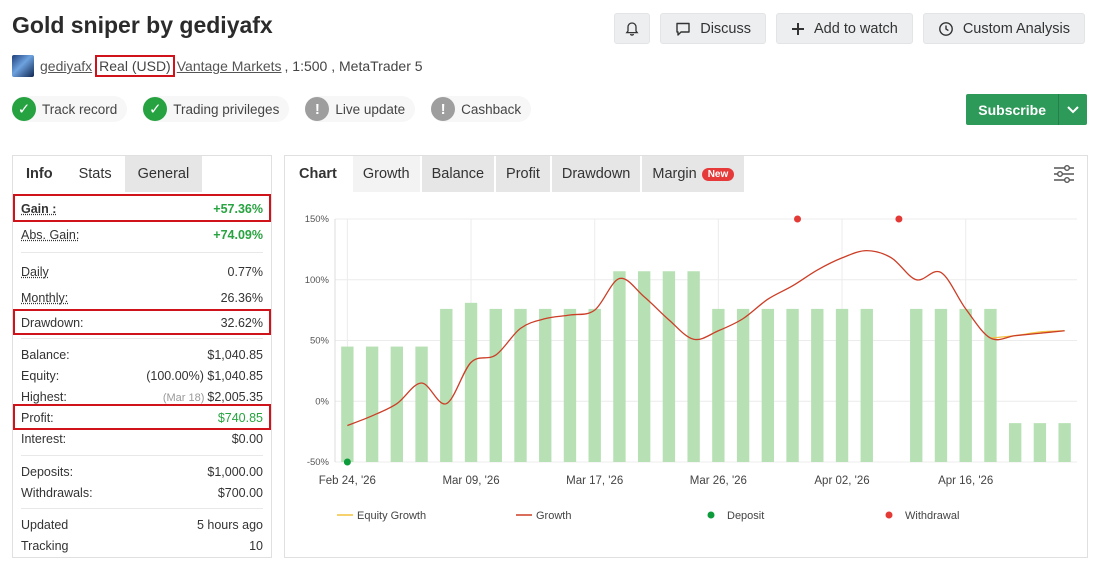  Describe the element at coordinates (183, 398) in the screenshot. I see `highest-date: (Mar 18)` at that location.